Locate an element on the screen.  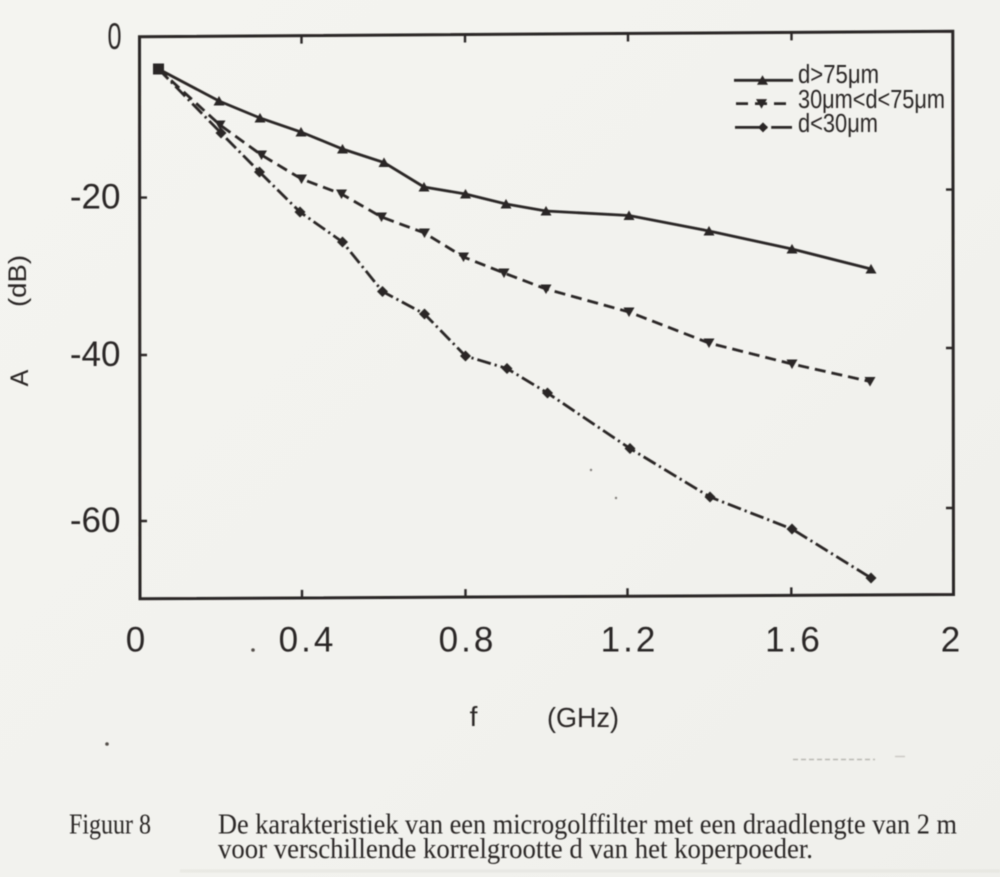
svg-text: d>75μm is located at coordinates (838, 75).